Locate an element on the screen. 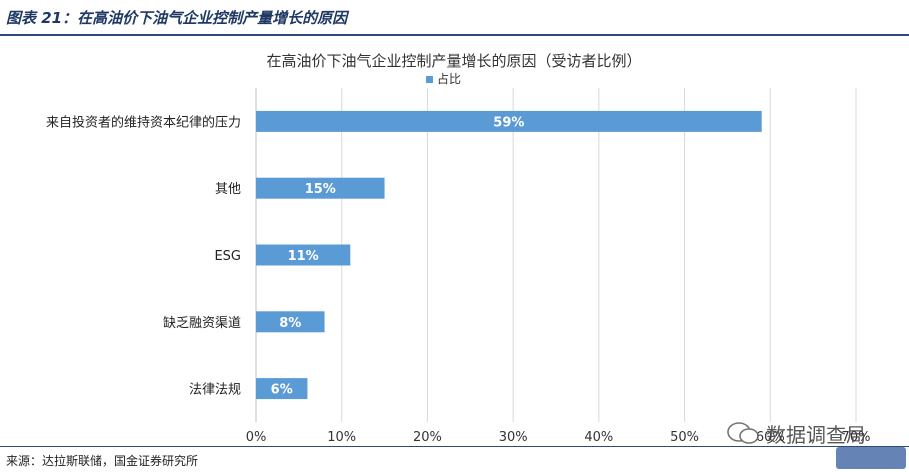 This screenshot has height=472, width=909. x-tick-label: 70% is located at coordinates (856, 437).